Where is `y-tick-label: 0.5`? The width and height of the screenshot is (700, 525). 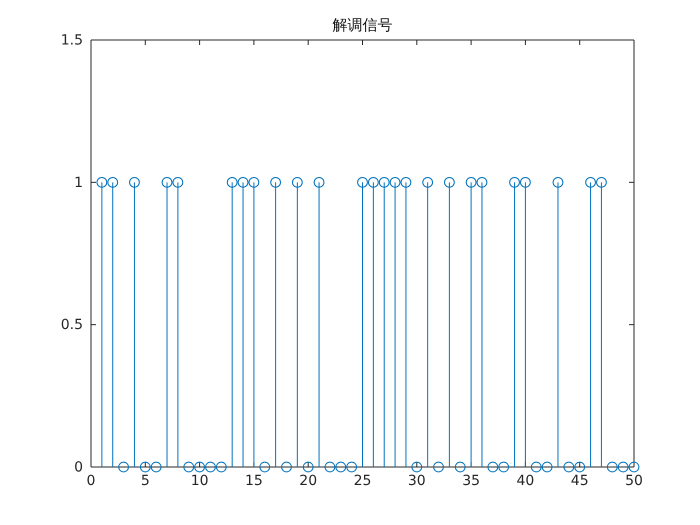 y-tick-label: 0.5 is located at coordinates (71, 325).